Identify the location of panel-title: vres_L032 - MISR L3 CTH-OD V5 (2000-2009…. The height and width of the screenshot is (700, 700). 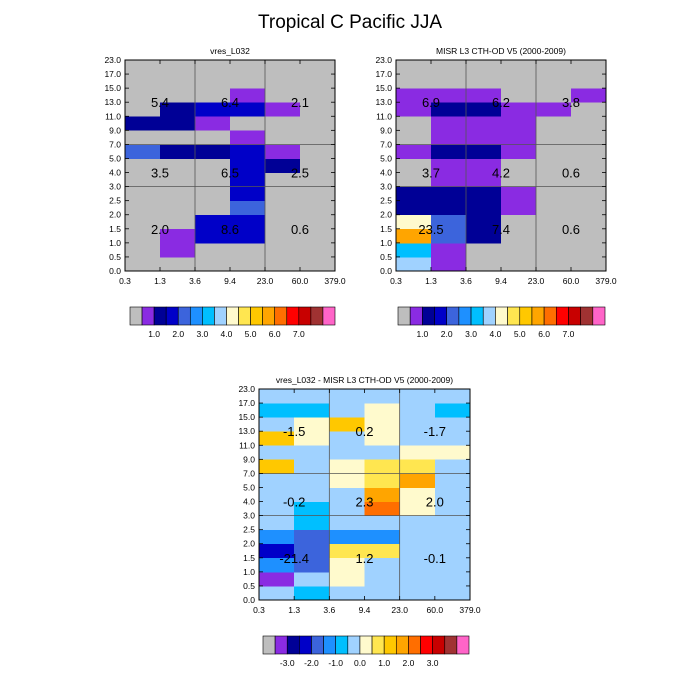
(364, 380).